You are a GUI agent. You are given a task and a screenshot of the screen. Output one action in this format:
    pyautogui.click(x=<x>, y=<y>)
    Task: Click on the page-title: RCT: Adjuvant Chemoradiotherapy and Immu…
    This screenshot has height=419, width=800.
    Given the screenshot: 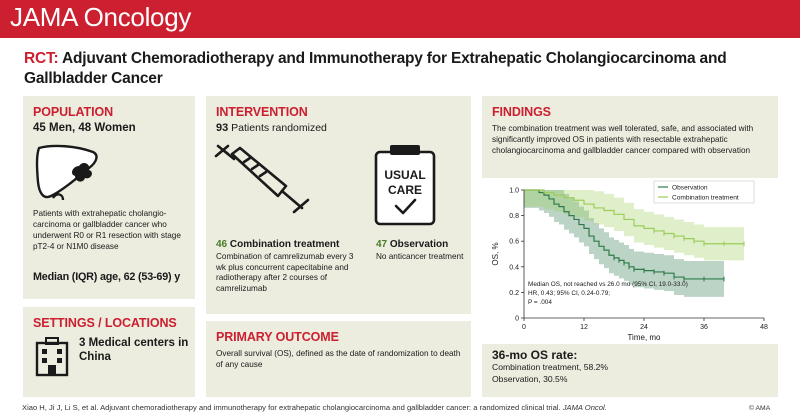 What is the action you would take?
    pyautogui.click(x=404, y=69)
    